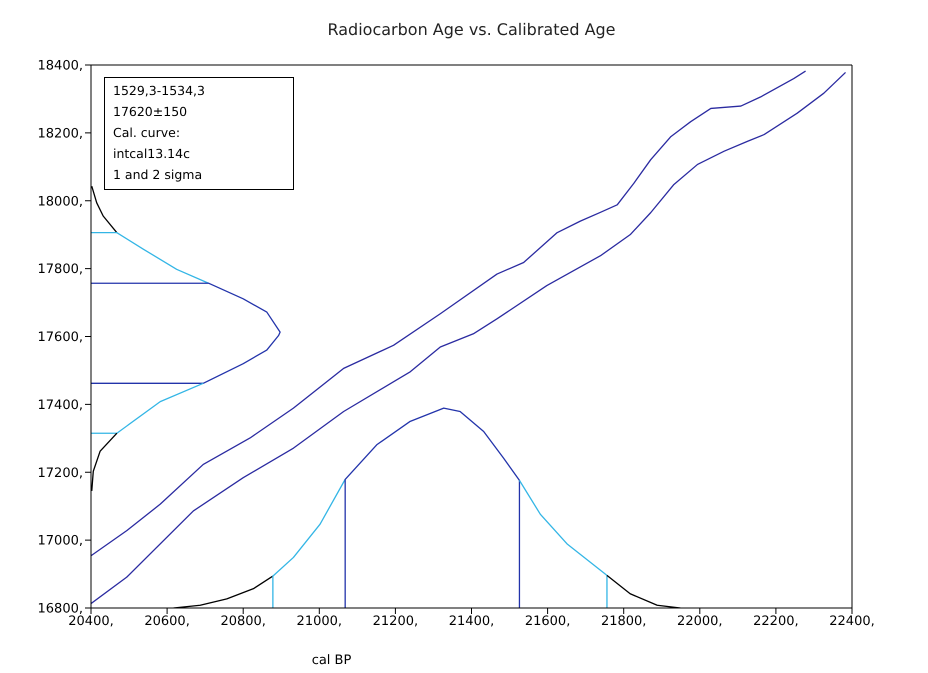 The height and width of the screenshot is (673, 928). What do you see at coordinates (60, 270) in the screenshot?
I see `y-tick-label: 17800,` at bounding box center [60, 270].